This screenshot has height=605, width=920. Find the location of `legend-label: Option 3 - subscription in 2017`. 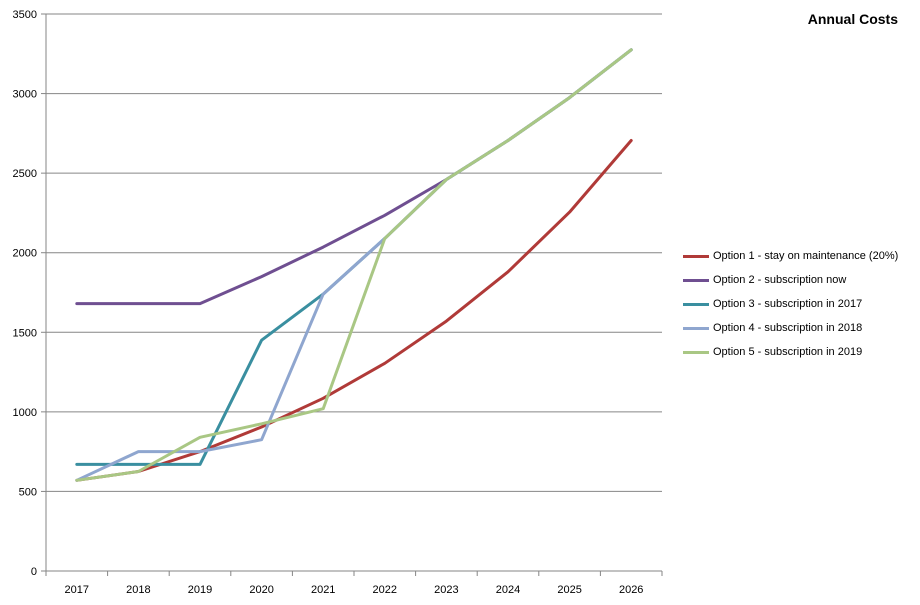

legend-label: Option 3 - subscription in 2017 is located at coordinates (788, 304).